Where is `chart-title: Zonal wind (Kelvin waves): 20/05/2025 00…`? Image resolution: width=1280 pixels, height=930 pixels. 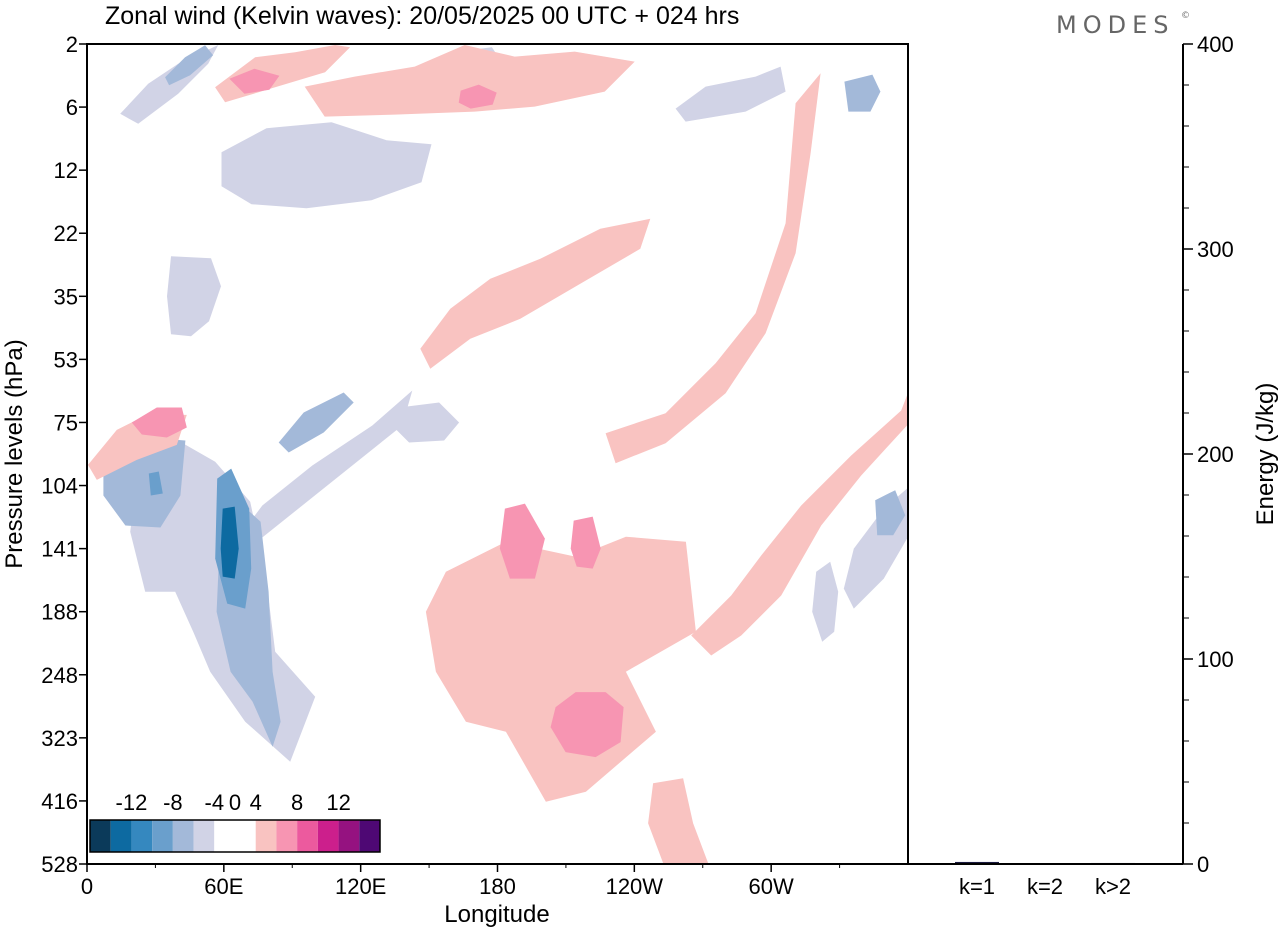 chart-title: Zonal wind (Kelvin waves): 20/05/2025 00… is located at coordinates (422, 16).